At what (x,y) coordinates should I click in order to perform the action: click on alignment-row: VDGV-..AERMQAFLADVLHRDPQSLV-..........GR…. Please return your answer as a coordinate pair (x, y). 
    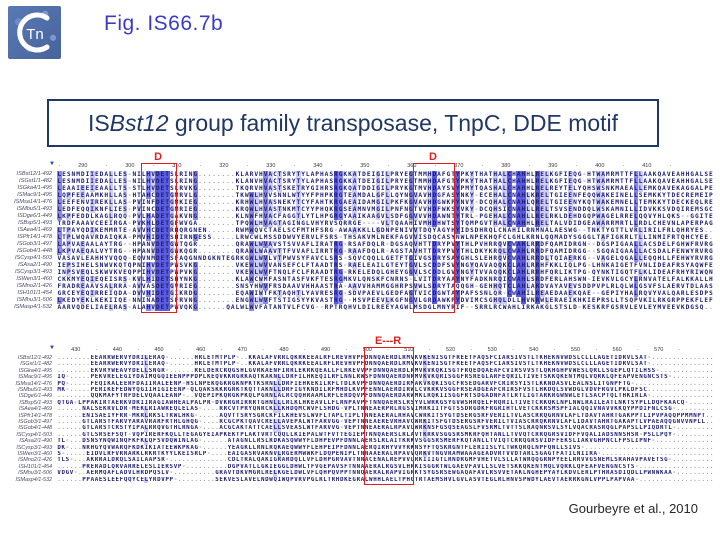
    Looking at the image, I should click on (385, 473).